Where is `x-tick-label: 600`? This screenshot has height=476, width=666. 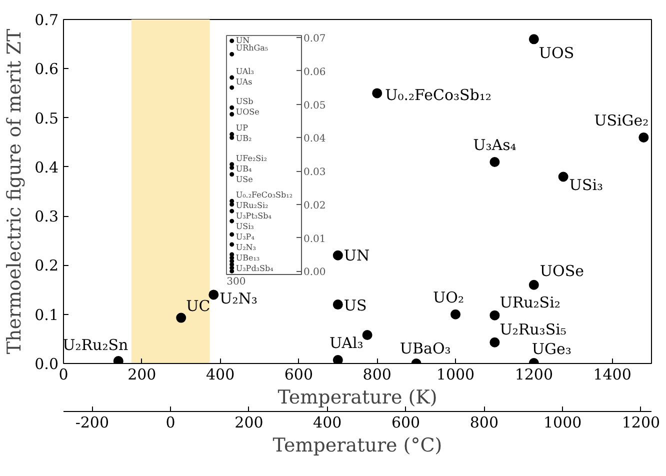 x-tick-label: 600 is located at coordinates (299, 375).